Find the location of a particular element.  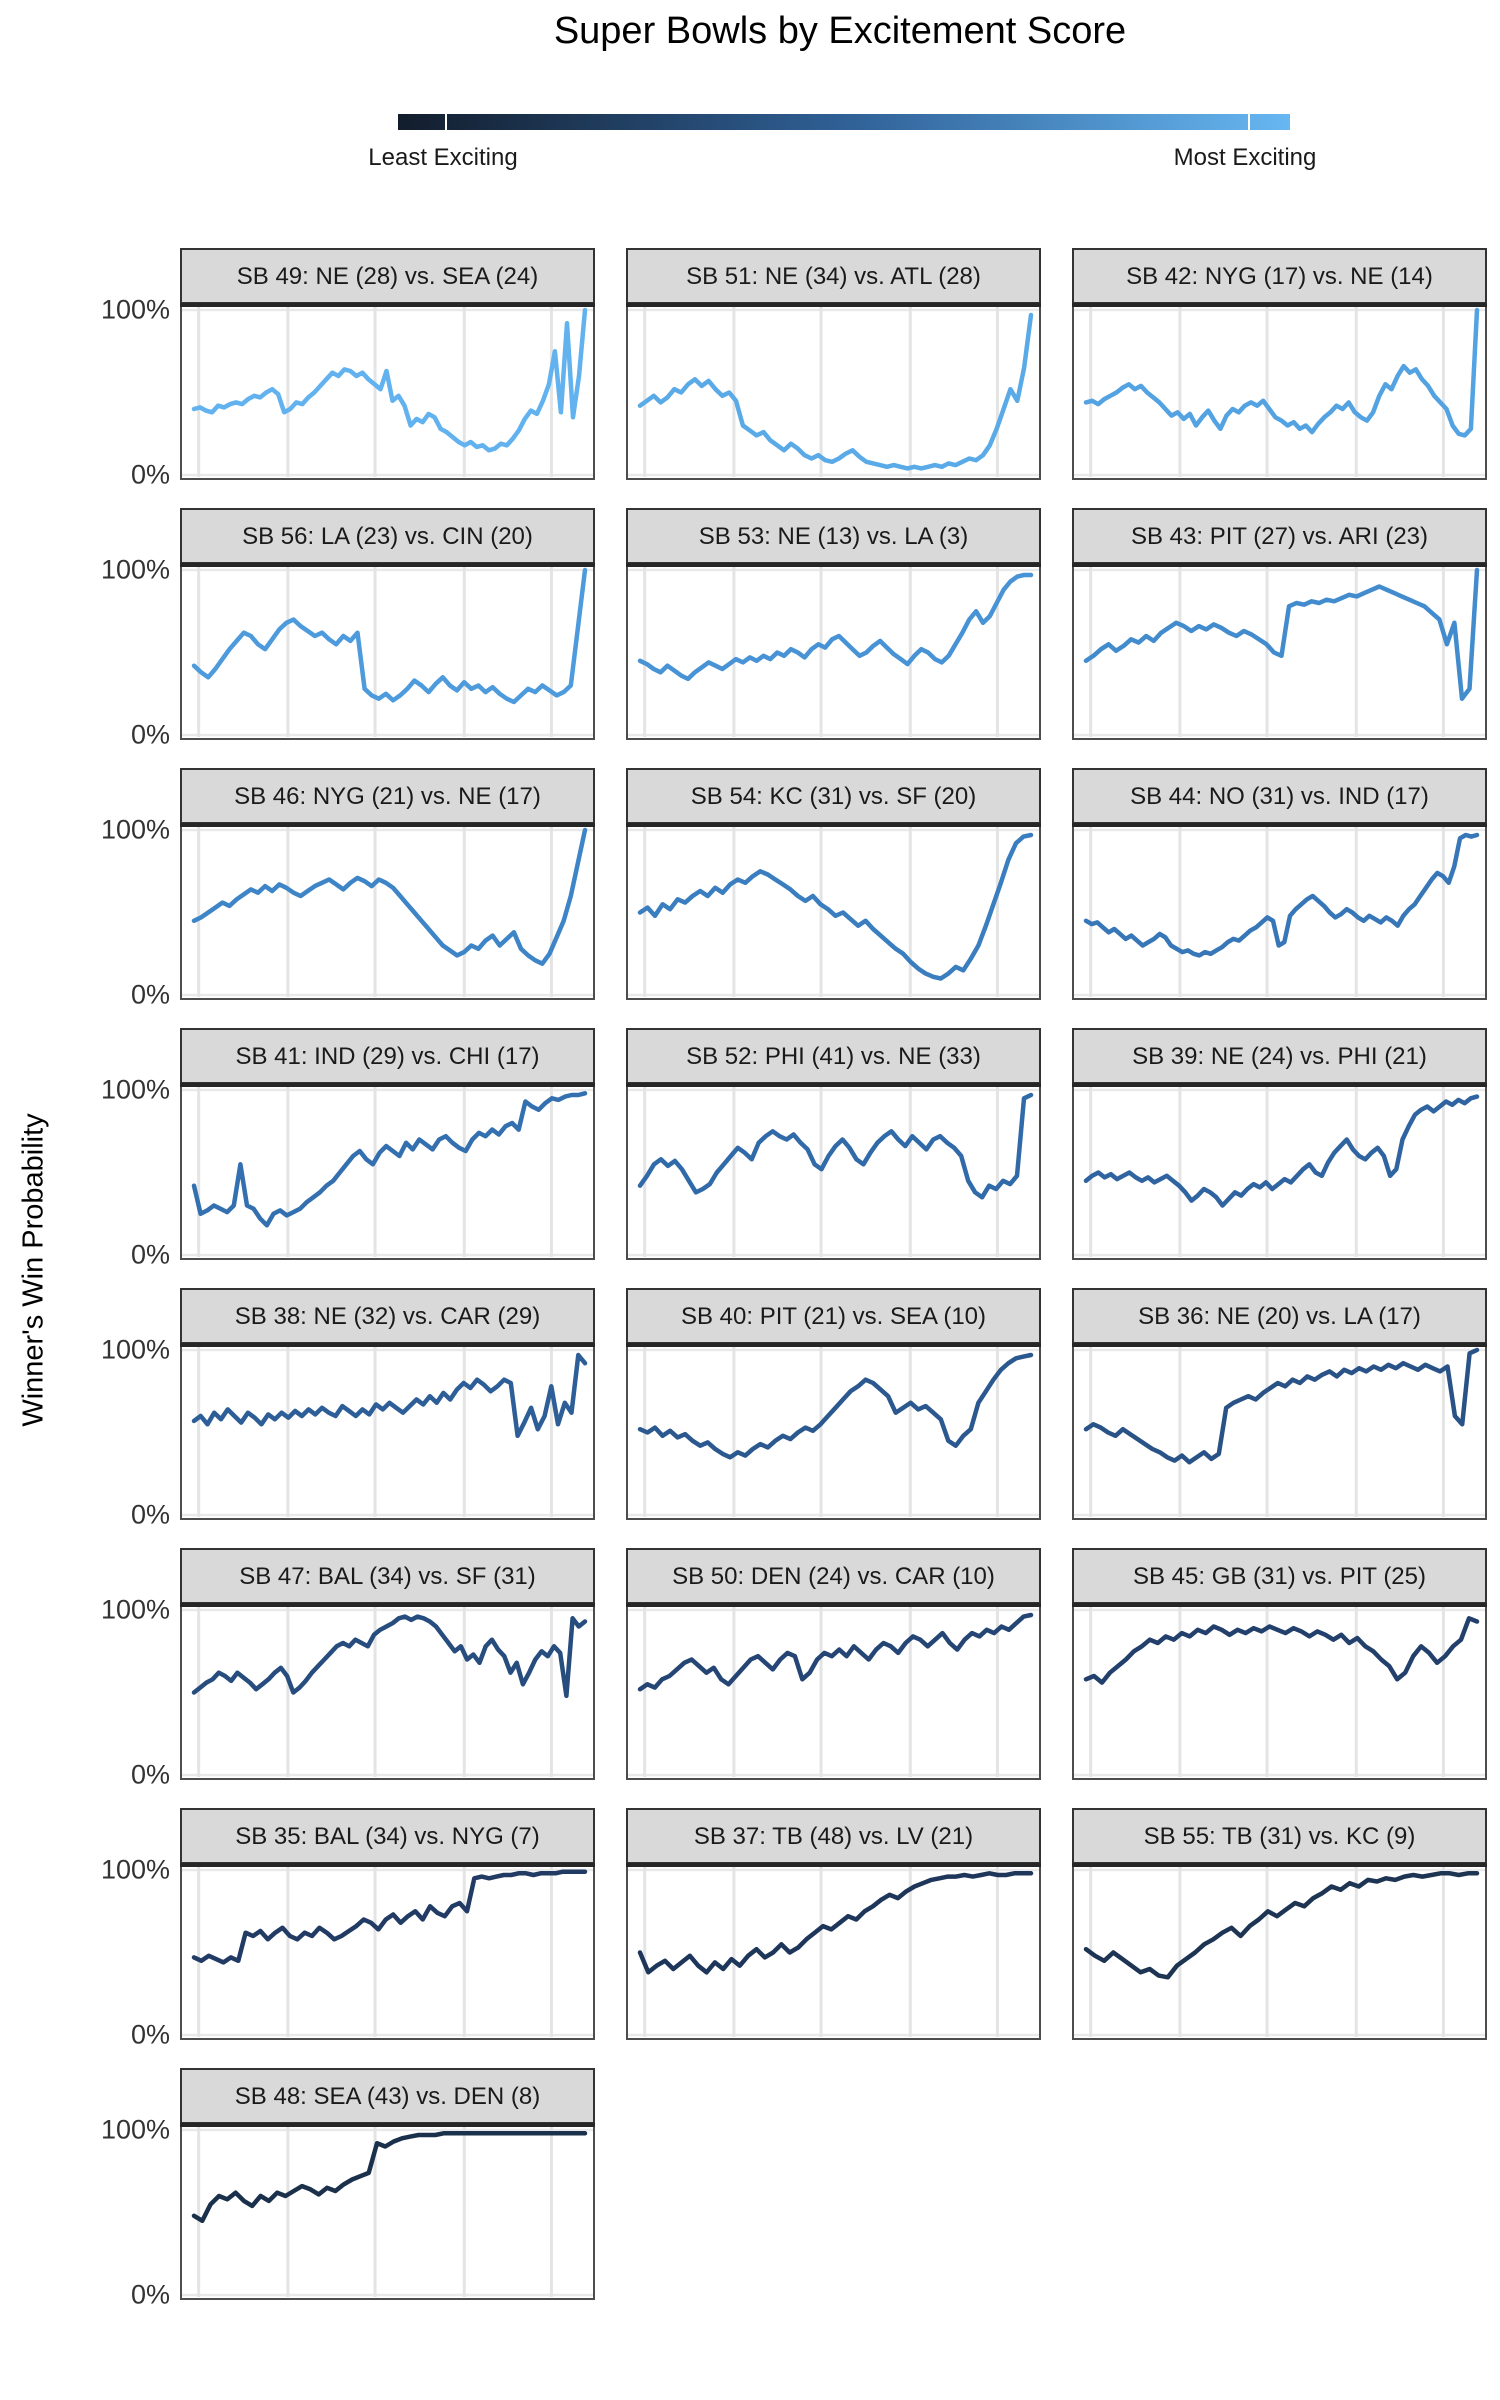

facet-panel: SB 56: LA (23) vs. CIN (20) is located at coordinates (387, 626).